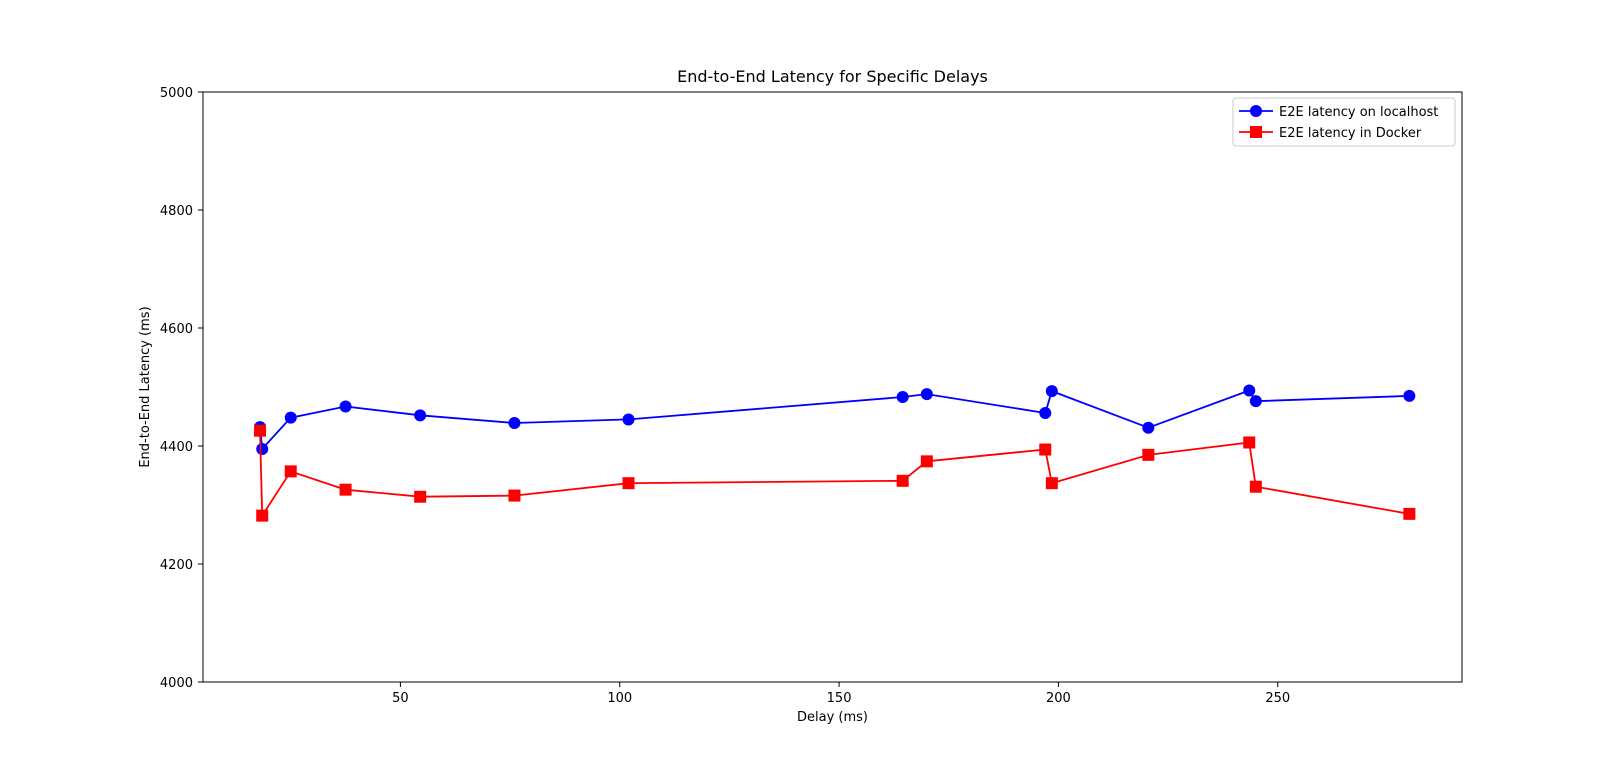 The image size is (1616, 762). What do you see at coordinates (1277, 698) in the screenshot?
I see `x-tick-label: 250` at bounding box center [1277, 698].